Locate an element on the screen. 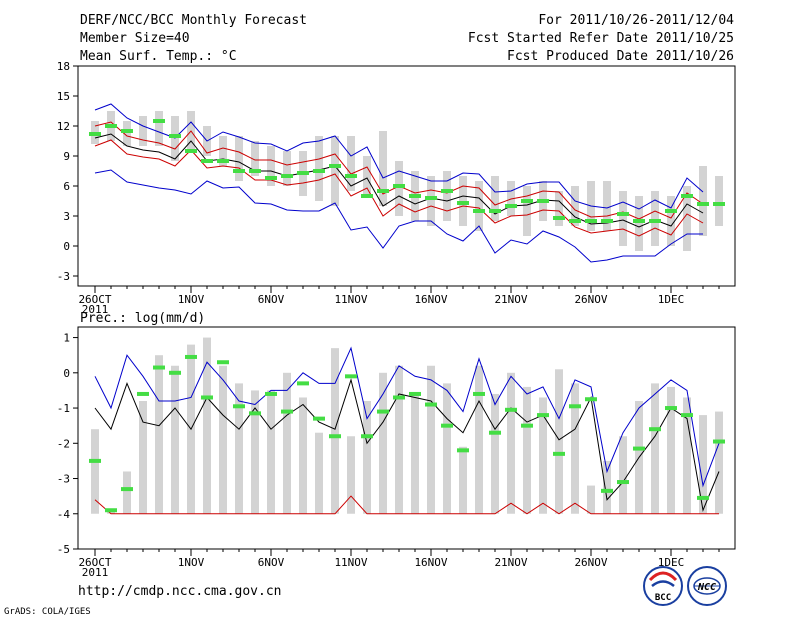 Image resolution: width=800 pixels, height=618 pixels. y-tick-label: 3 is located at coordinates (66, 216).